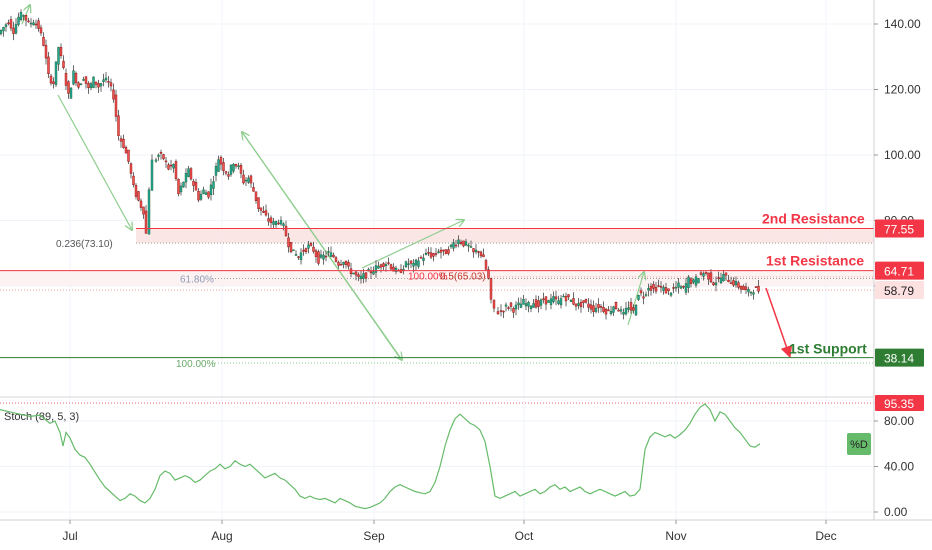 The height and width of the screenshot is (550, 932). What do you see at coordinates (899, 467) in the screenshot?
I see `stoch-tick-label-1: 40.00` at bounding box center [899, 467].